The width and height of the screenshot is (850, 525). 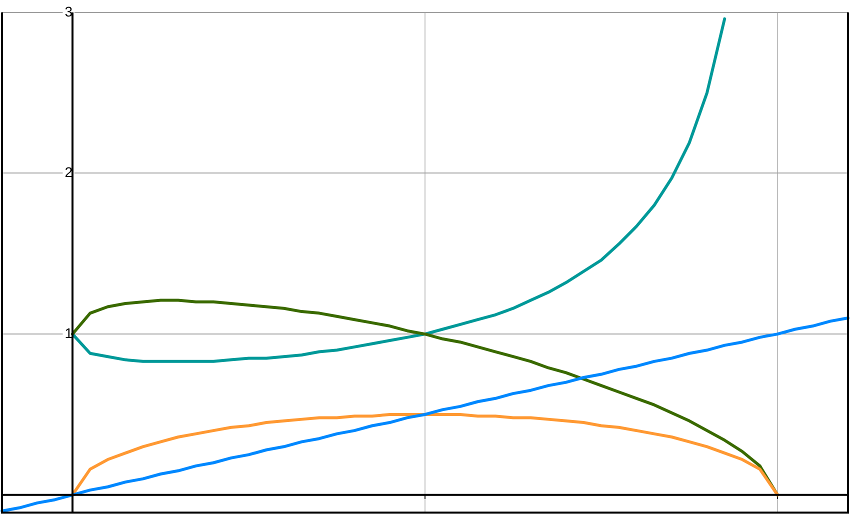 I want to click on y-tick-label: 3, so click(x=68, y=11).